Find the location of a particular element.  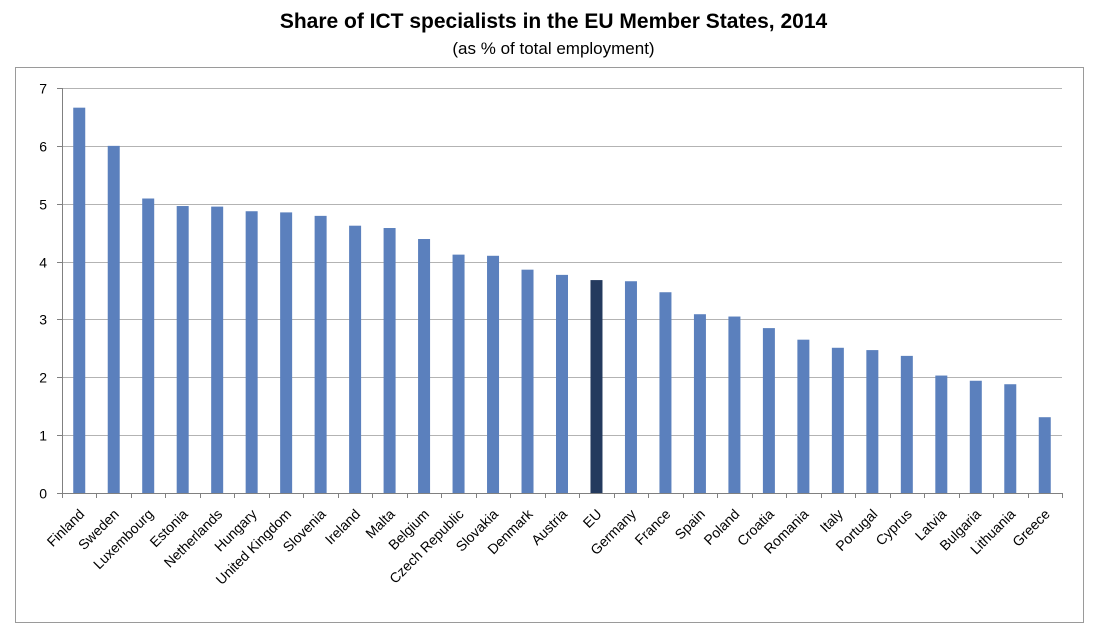

y-tick-label: 2 is located at coordinates (43, 378).